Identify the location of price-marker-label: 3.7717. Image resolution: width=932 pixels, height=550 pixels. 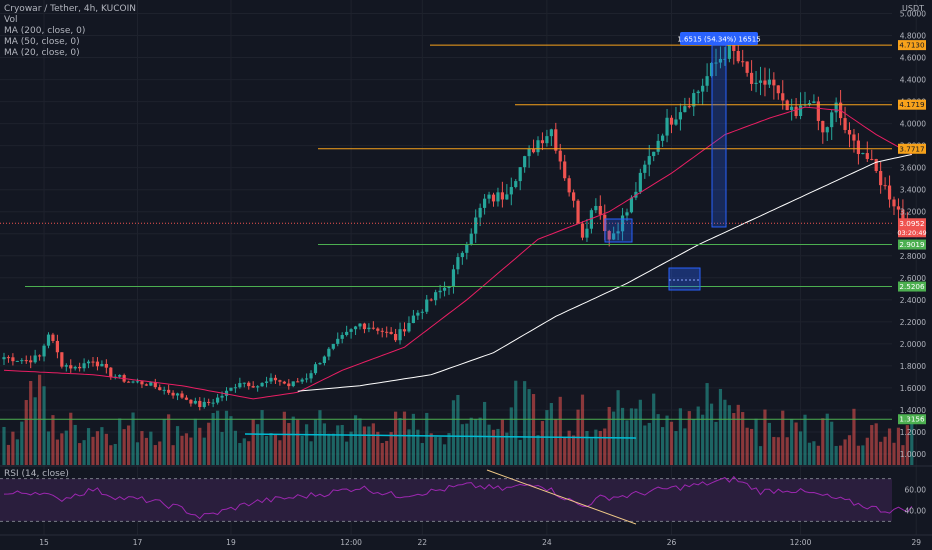
(911, 148).